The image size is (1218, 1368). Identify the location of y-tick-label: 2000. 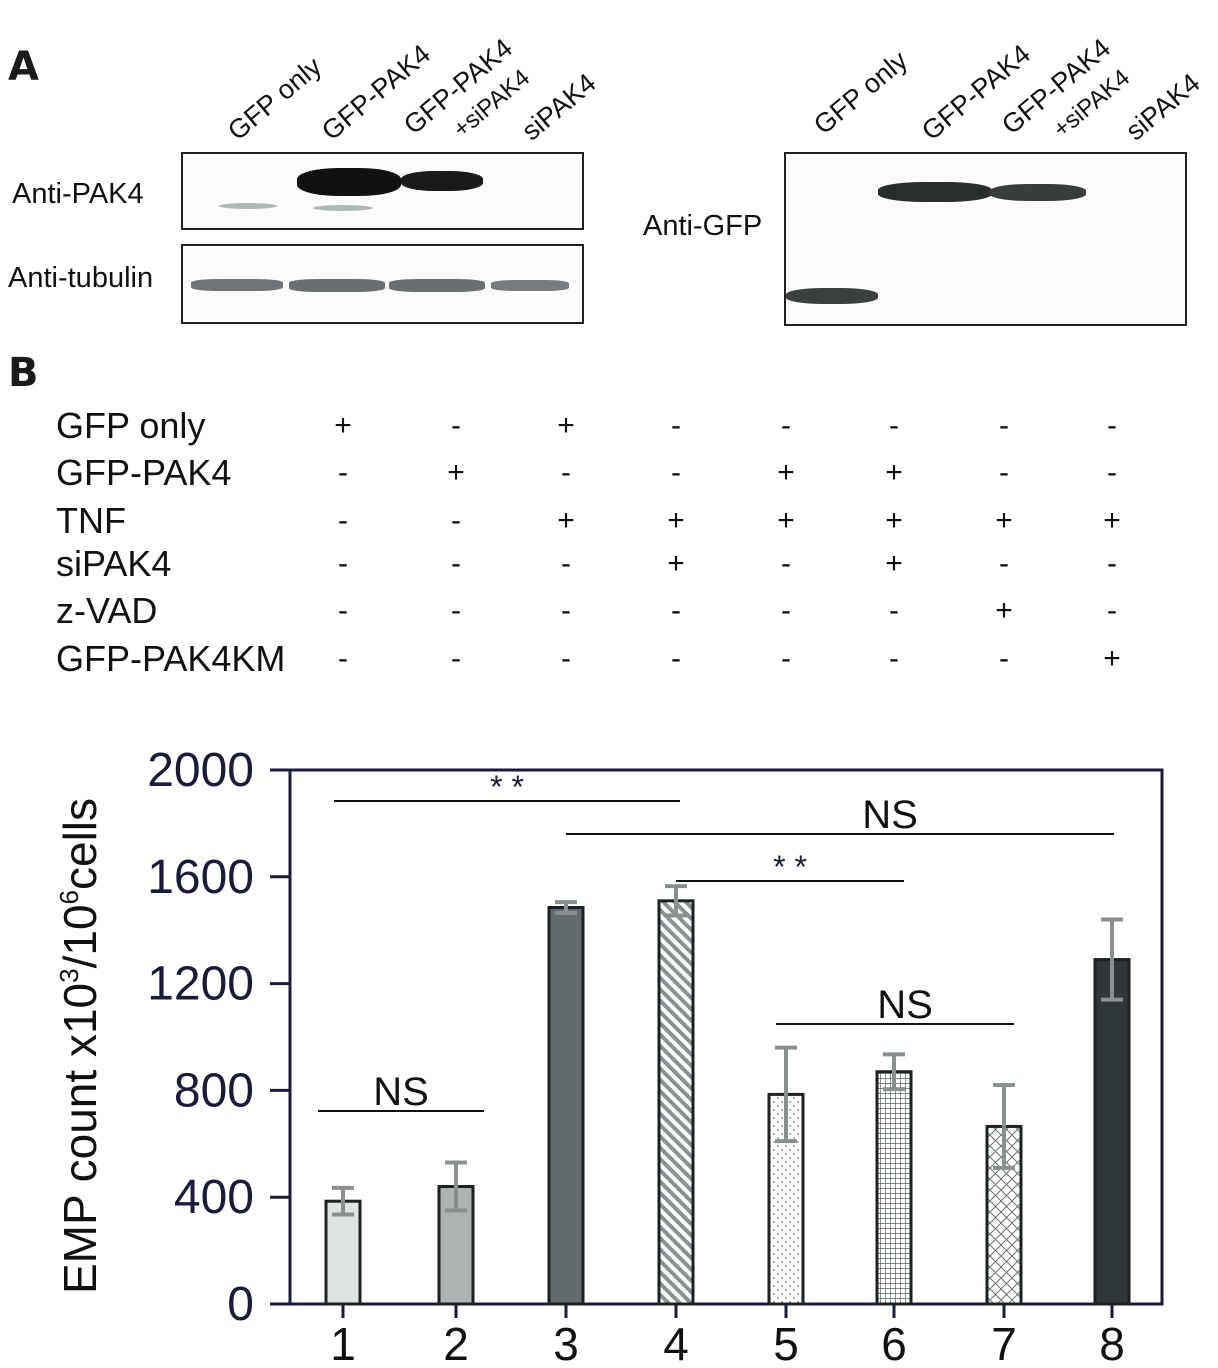
(200, 770).